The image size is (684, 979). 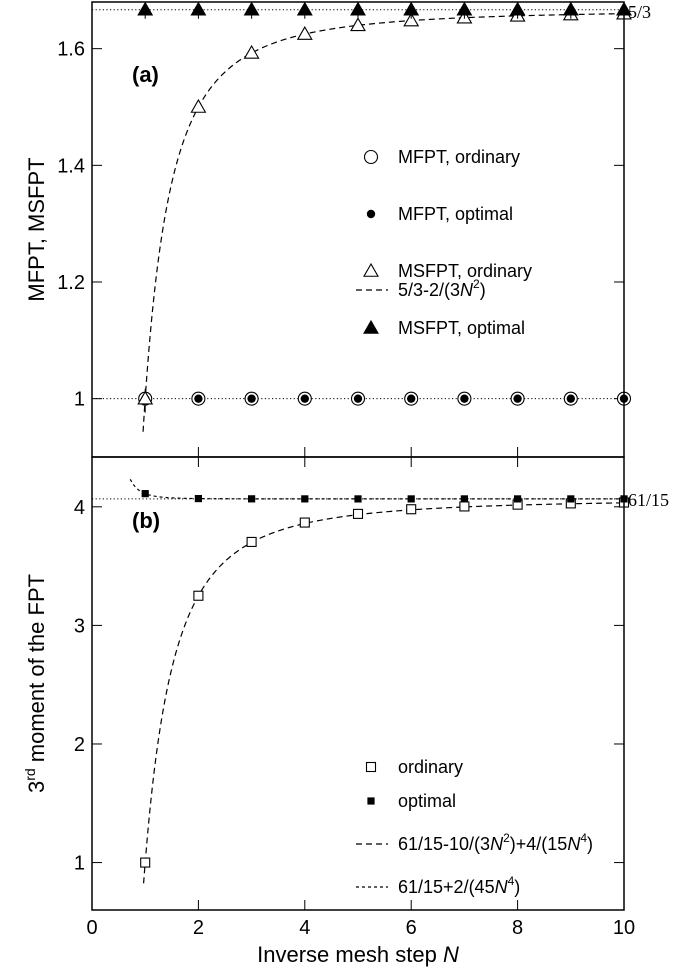 I want to click on panel-a-ytick-label: 1.2, so click(x=71, y=283).